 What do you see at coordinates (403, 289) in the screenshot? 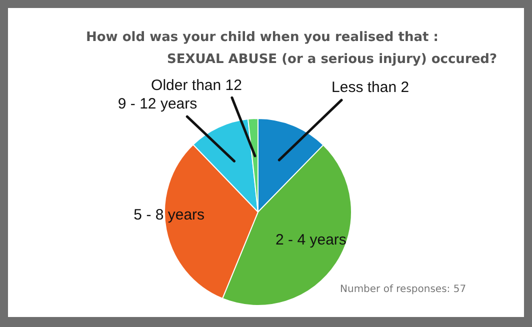
I see `text: Number of responses: 57` at bounding box center [403, 289].